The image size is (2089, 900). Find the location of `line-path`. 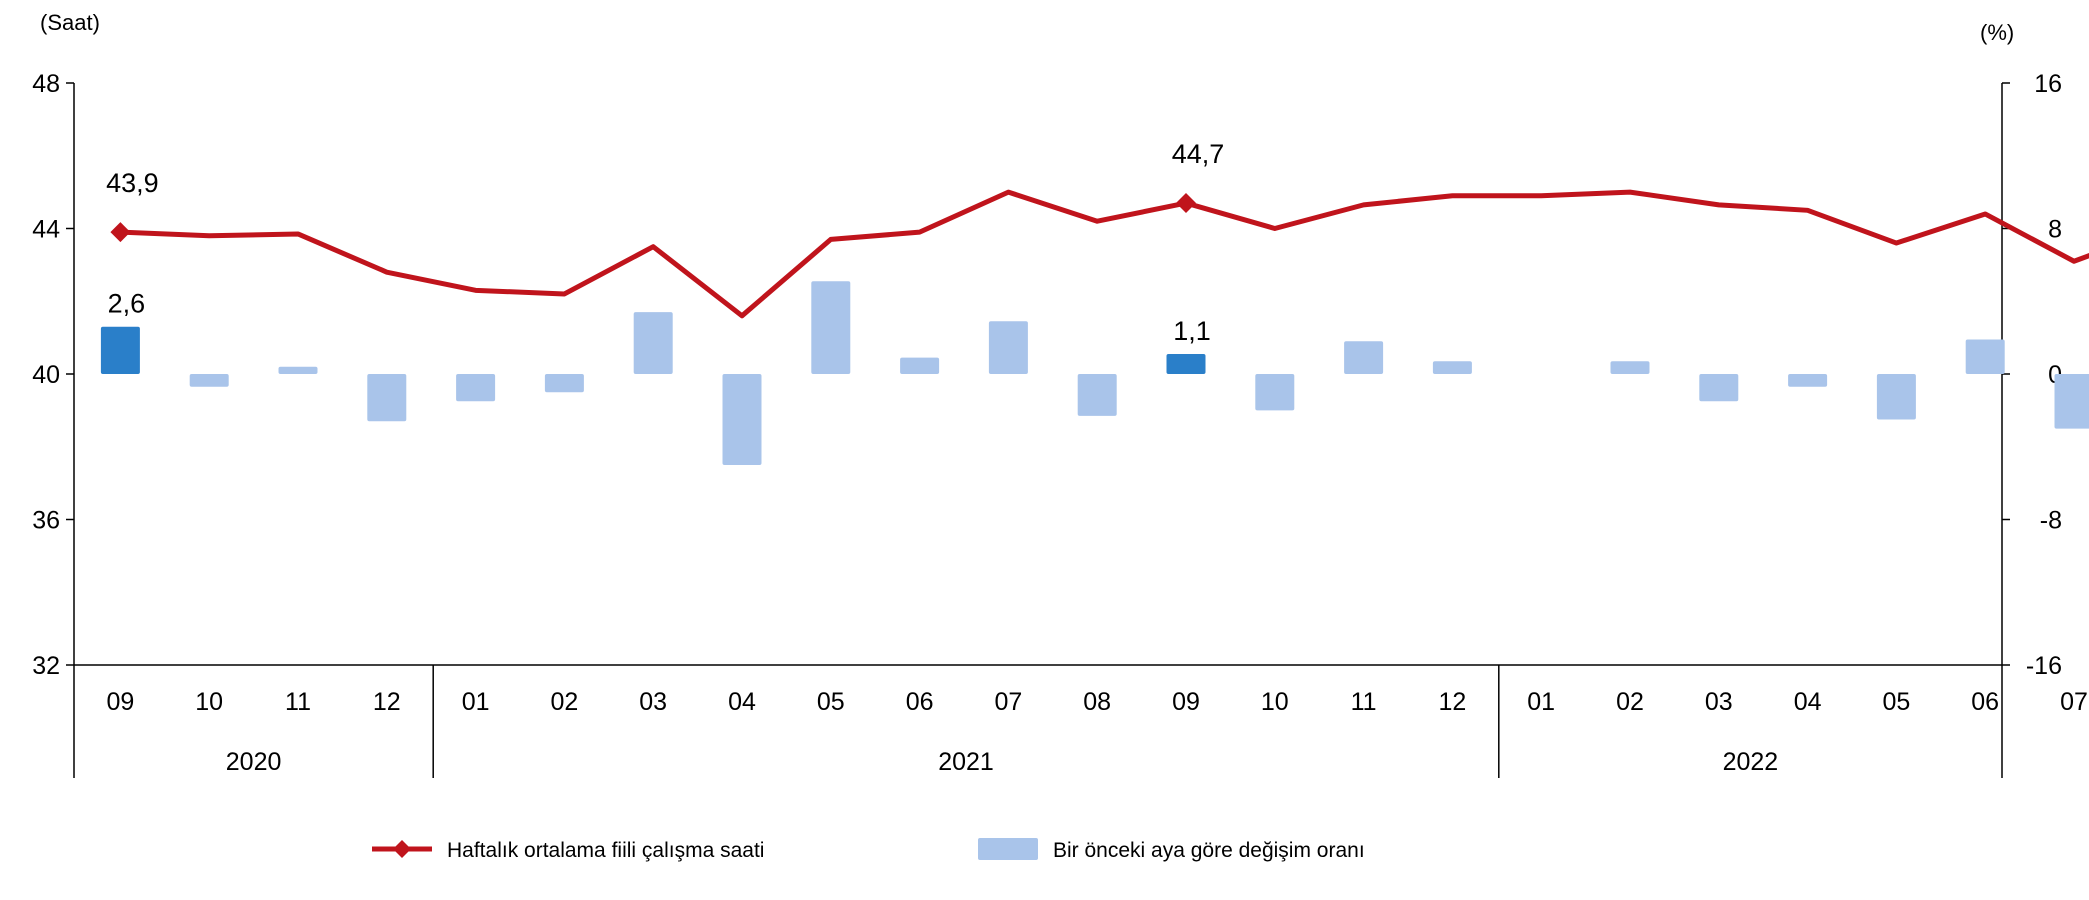

line-path is located at coordinates (1104, 254).